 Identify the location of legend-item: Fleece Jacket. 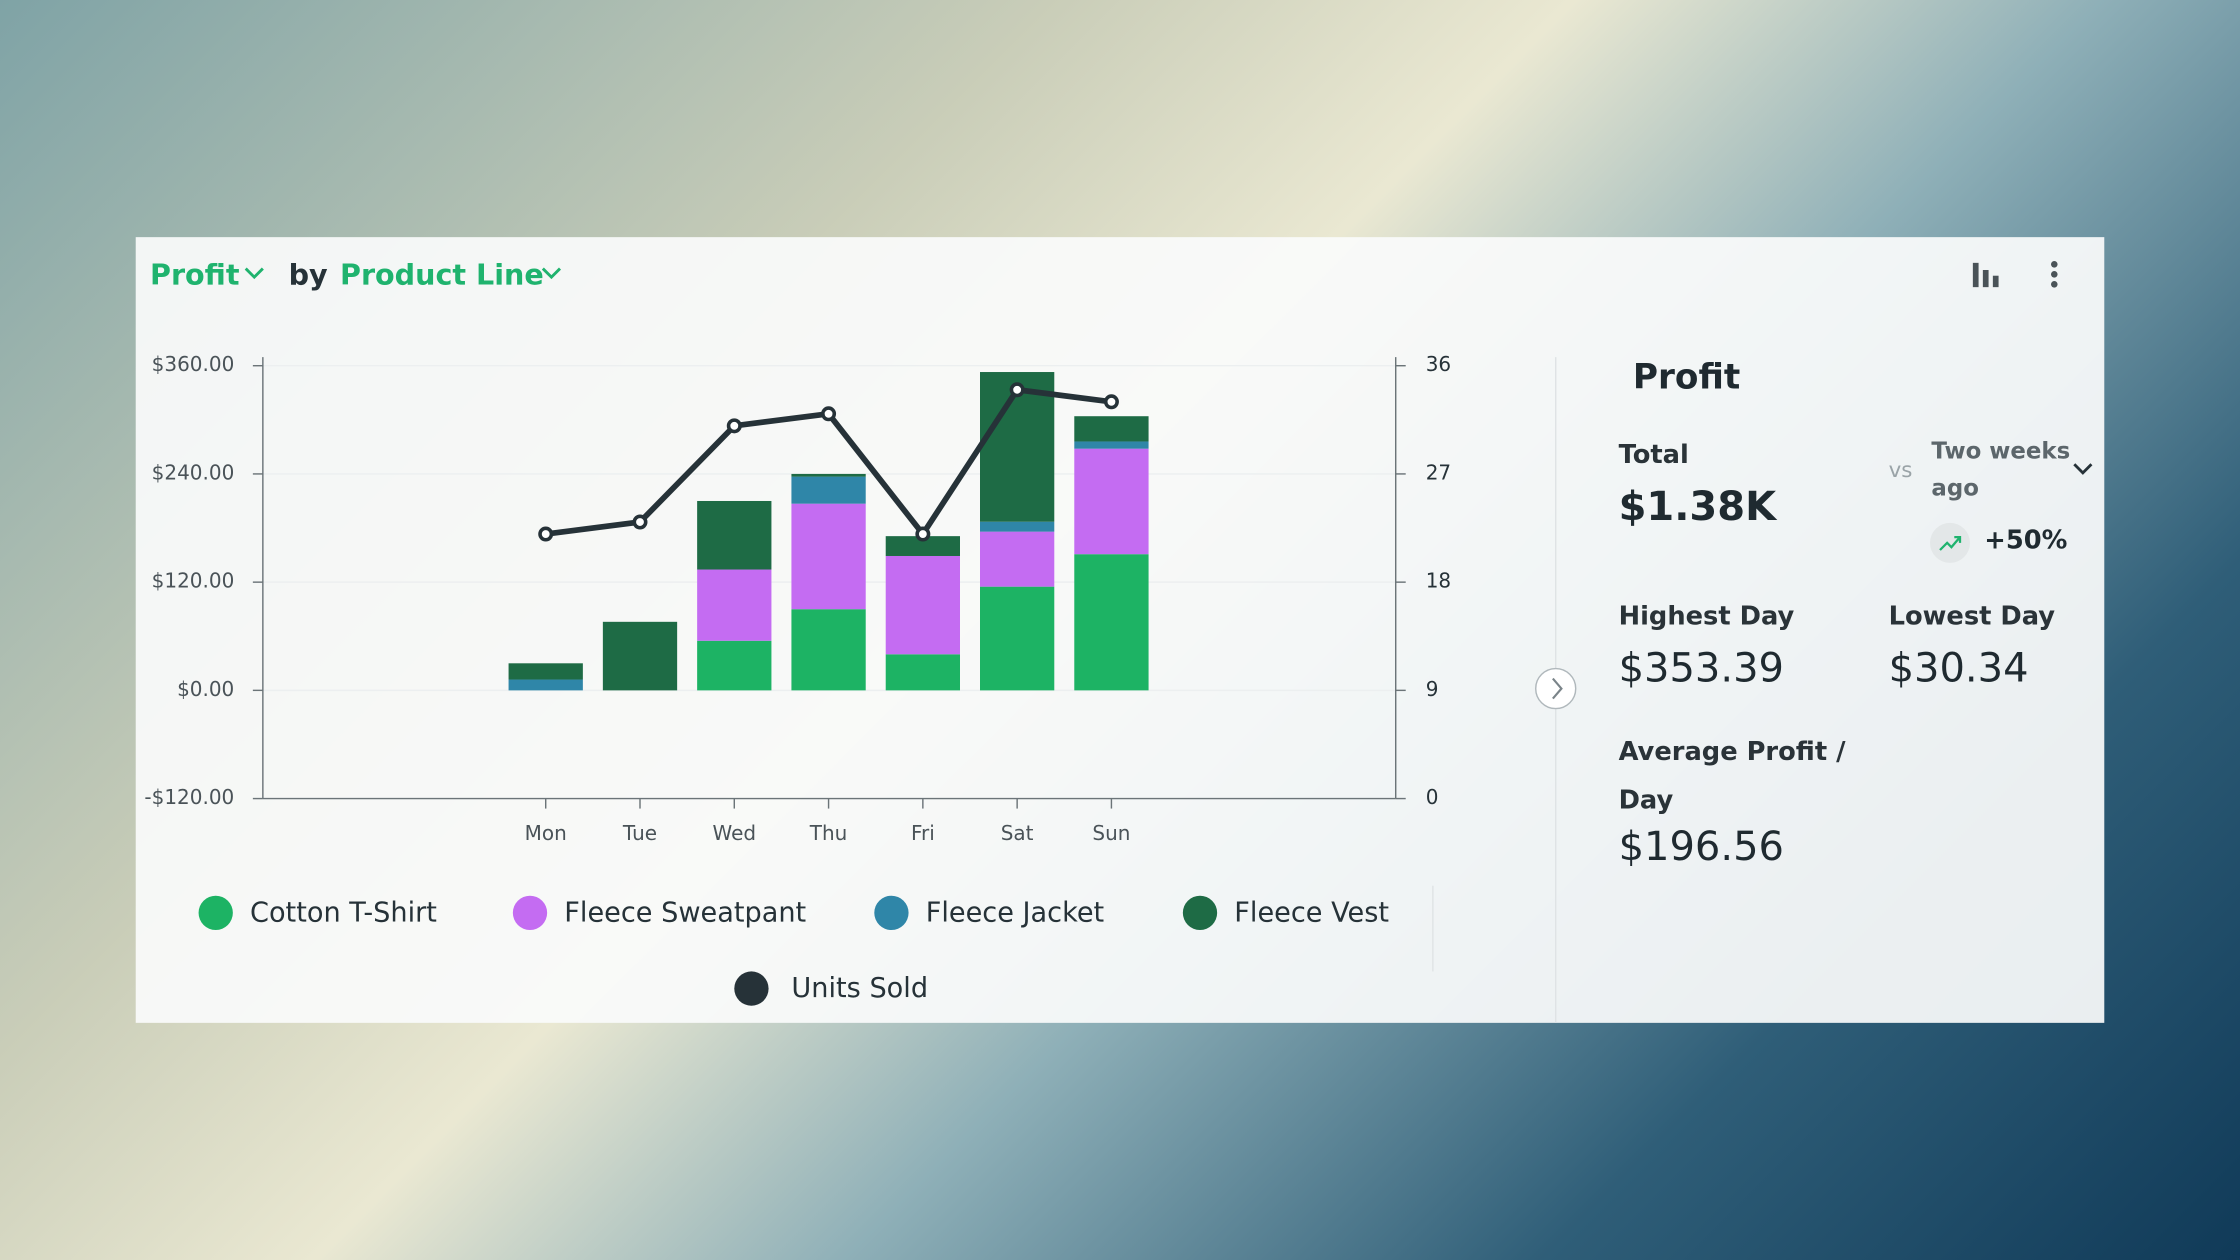
(989, 912).